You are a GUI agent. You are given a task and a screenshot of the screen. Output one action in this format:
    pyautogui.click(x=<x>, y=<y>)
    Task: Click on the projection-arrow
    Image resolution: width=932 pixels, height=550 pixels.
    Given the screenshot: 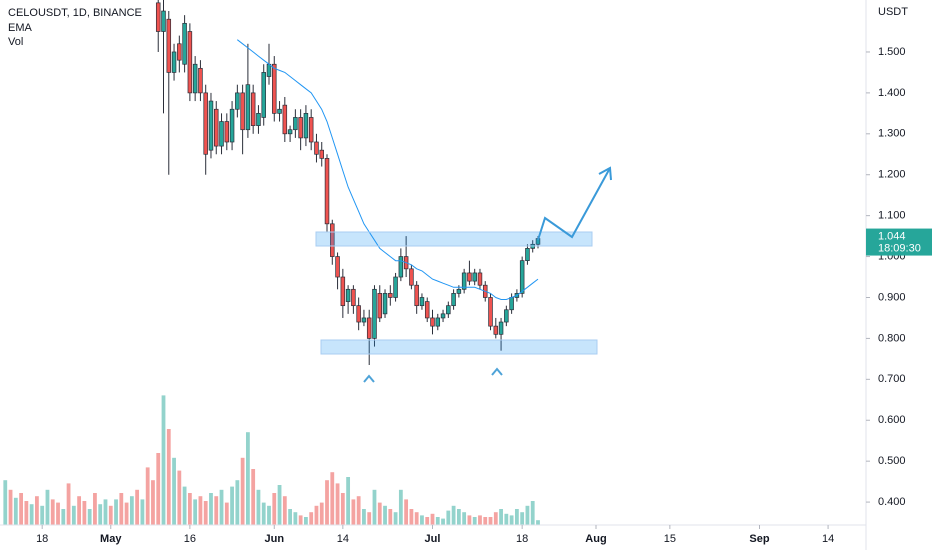 What is the action you would take?
    pyautogui.click(x=574, y=204)
    